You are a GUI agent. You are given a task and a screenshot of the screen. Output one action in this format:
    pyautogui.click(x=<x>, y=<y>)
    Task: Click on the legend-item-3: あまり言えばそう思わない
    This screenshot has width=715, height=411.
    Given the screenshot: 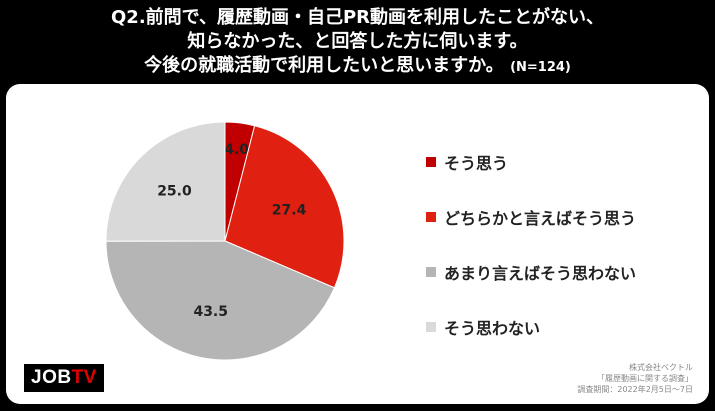 What is the action you would take?
    pyautogui.click(x=531, y=272)
    